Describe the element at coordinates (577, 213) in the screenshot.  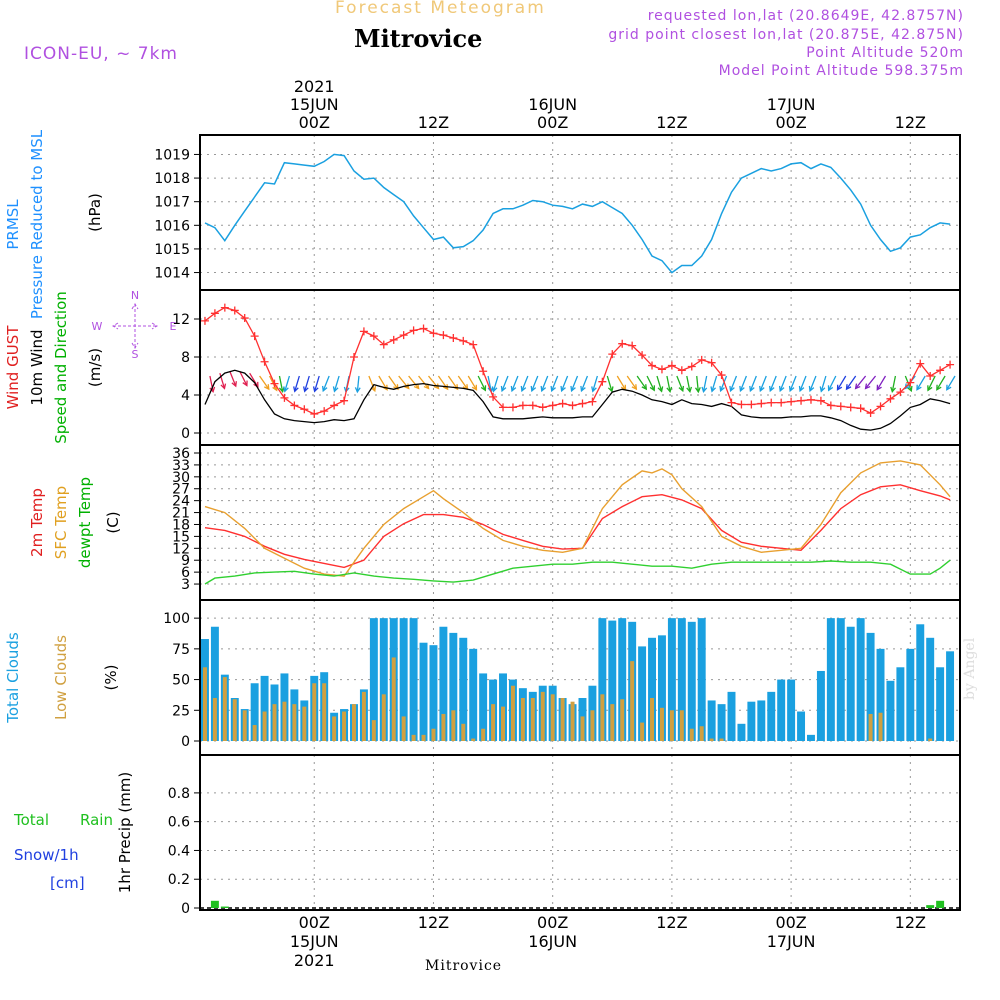
I see `pressure-line` at that location.